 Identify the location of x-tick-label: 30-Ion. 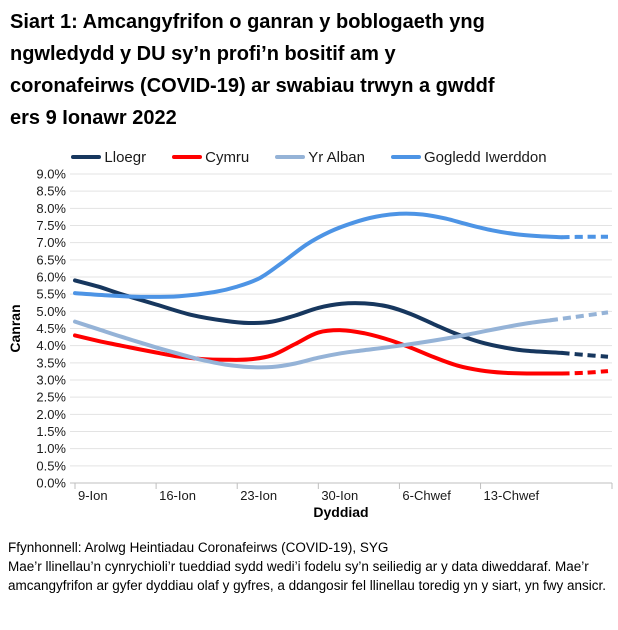
(339, 495).